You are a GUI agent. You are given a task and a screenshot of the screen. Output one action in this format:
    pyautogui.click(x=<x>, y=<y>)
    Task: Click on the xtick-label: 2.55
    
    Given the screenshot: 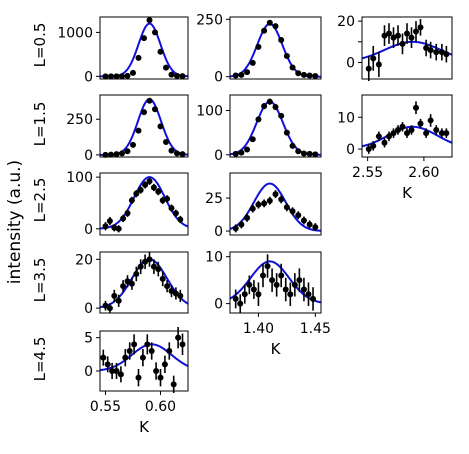 What is the action you would take?
    pyautogui.click(x=367, y=173)
    